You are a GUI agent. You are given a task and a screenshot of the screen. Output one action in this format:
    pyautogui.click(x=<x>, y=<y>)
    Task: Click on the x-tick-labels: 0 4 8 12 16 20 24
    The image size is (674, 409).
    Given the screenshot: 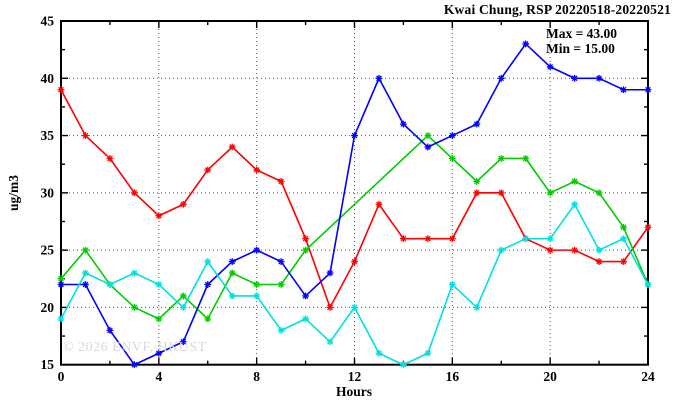 What is the action you would take?
    pyautogui.click(x=356, y=376)
    